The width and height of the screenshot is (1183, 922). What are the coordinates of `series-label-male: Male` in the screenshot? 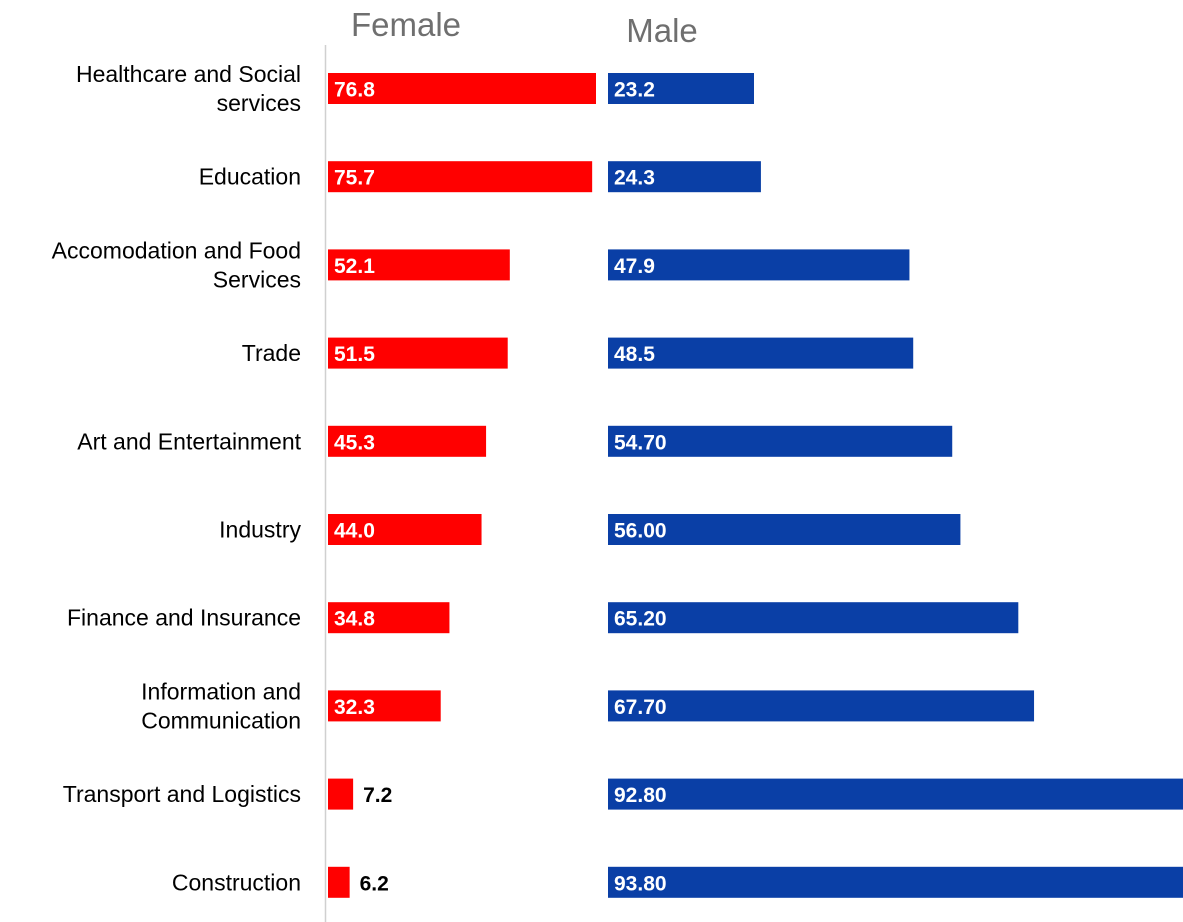 It's located at (662, 30).